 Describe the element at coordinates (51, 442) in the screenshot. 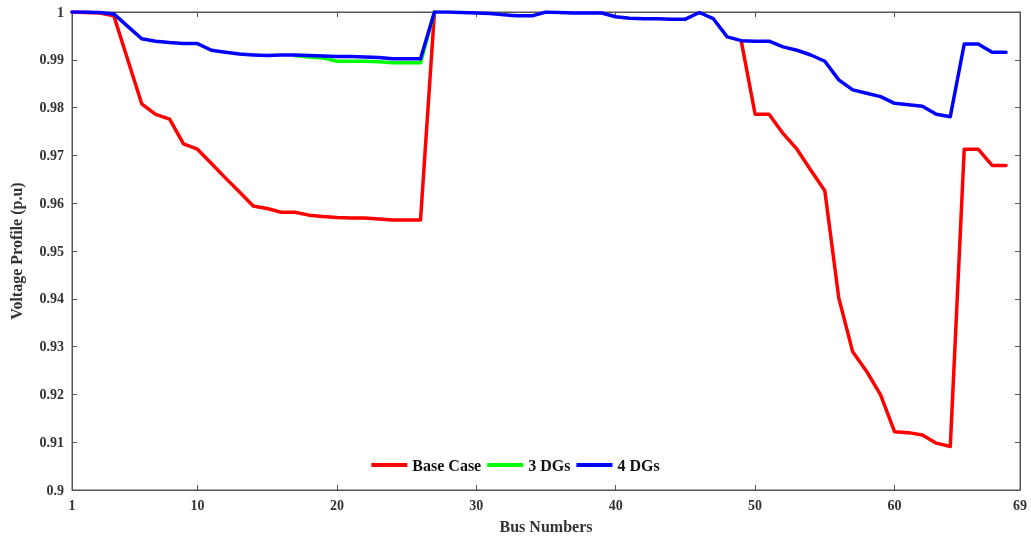

I see `y-tick-label: 0.91` at that location.